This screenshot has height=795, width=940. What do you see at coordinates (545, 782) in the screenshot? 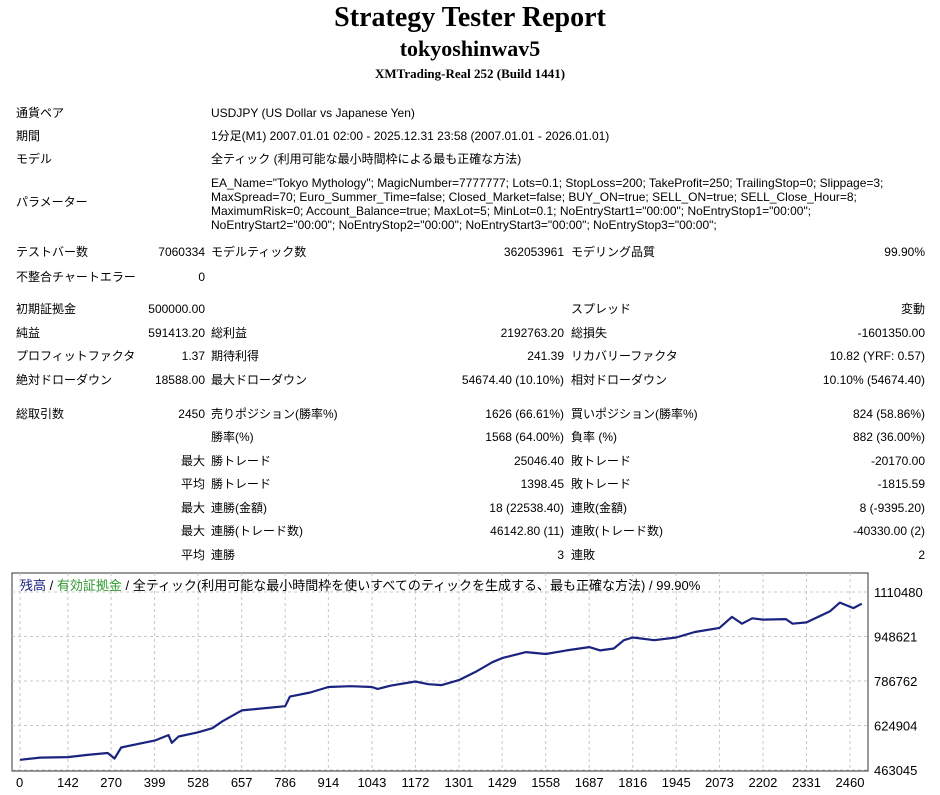
I see `x-tick-label: 1558` at bounding box center [545, 782].